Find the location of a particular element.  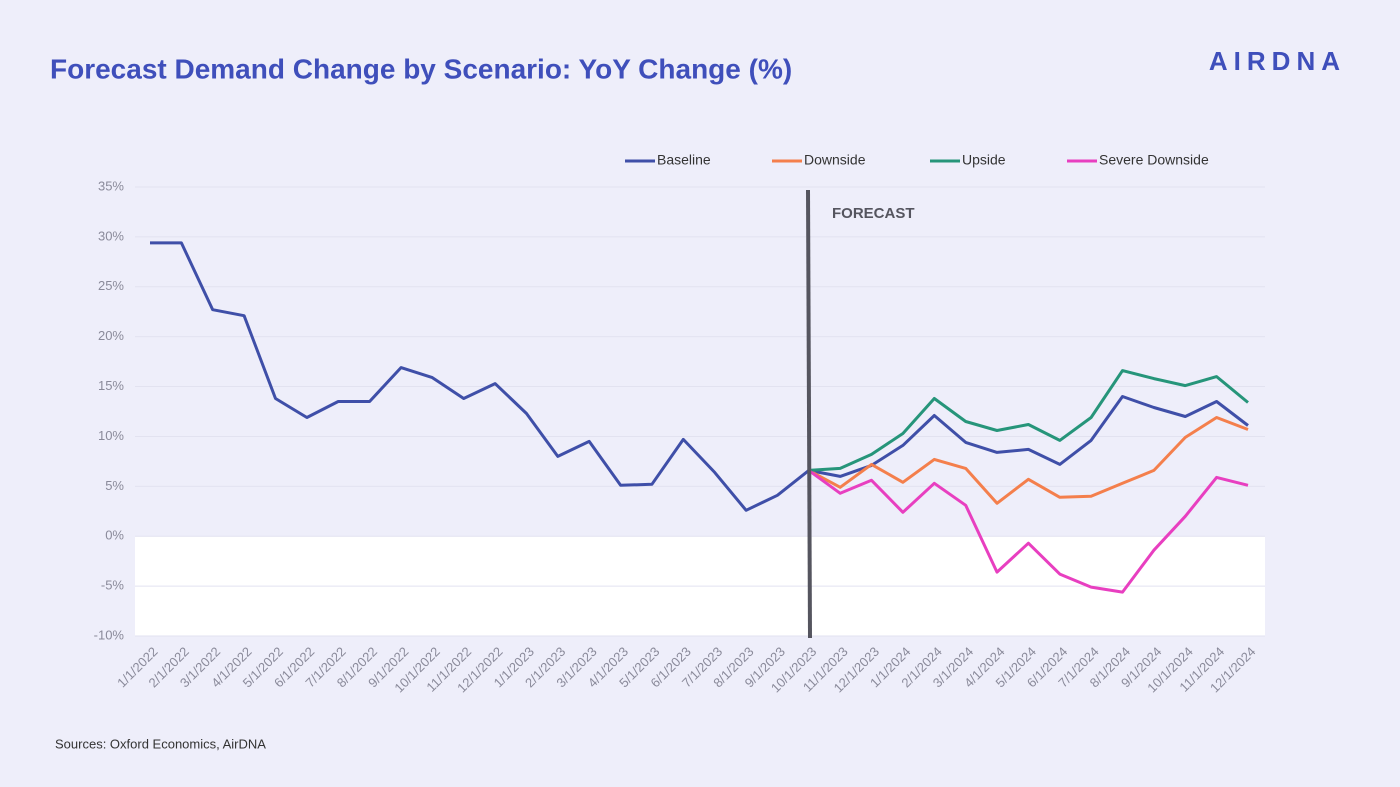

forecast-divider is located at coordinates (809, 414).